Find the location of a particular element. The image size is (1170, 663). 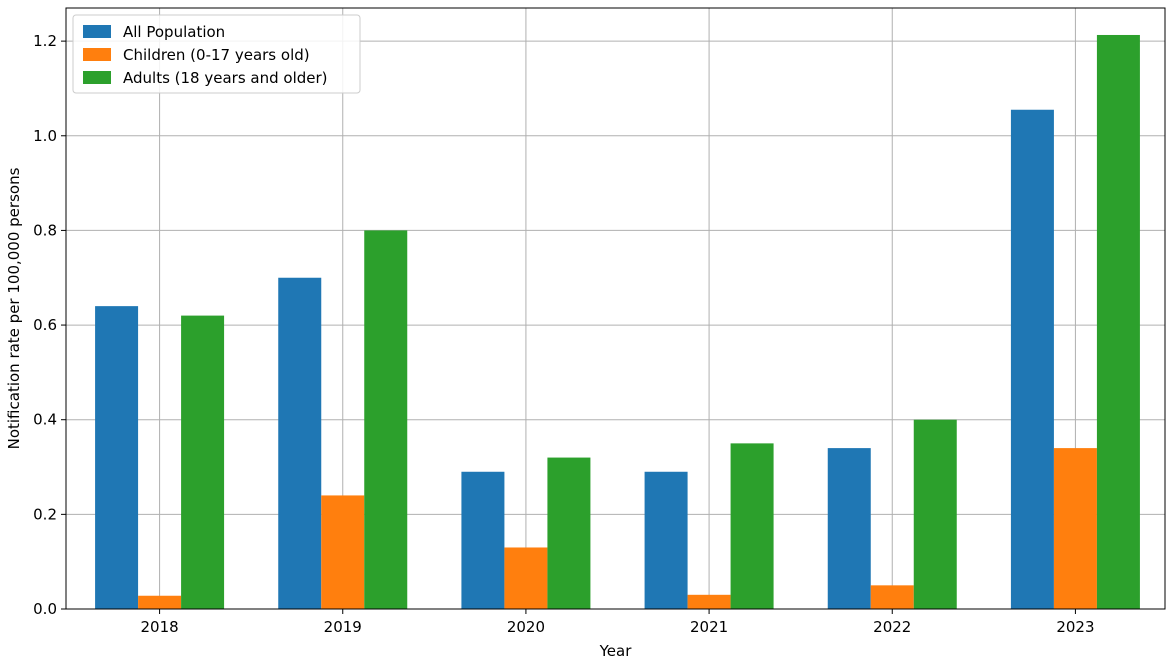

legend-label: Adults (18 years and older) is located at coordinates (225, 78).